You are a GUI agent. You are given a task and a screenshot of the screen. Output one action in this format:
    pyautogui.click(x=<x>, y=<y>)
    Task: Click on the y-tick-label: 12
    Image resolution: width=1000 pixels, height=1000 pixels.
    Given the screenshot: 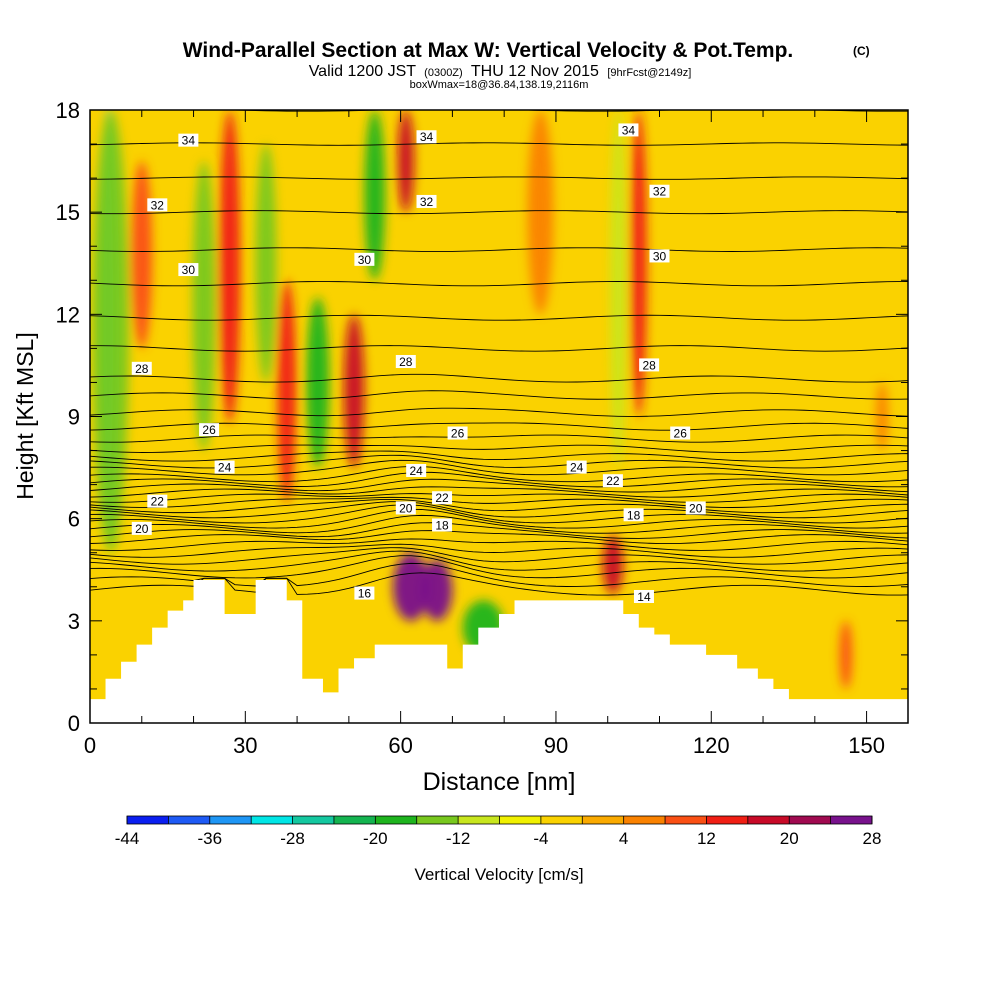 What is the action you would take?
    pyautogui.click(x=68, y=314)
    